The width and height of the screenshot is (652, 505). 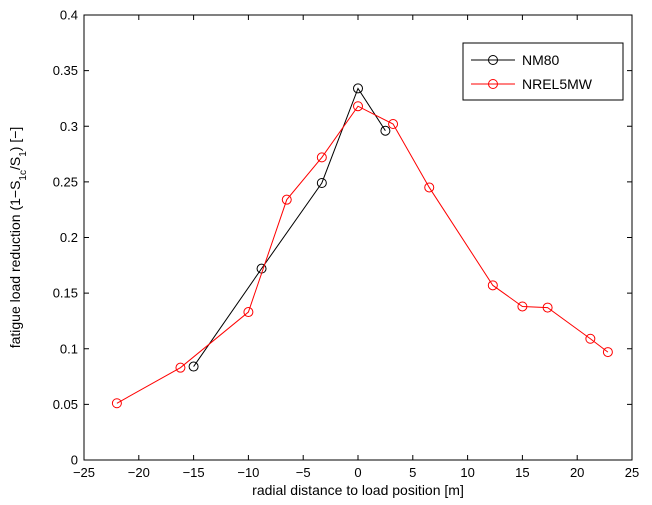 What do you see at coordinates (65, 70) in the screenshot?
I see `y-tick-label: 0.35` at bounding box center [65, 70].